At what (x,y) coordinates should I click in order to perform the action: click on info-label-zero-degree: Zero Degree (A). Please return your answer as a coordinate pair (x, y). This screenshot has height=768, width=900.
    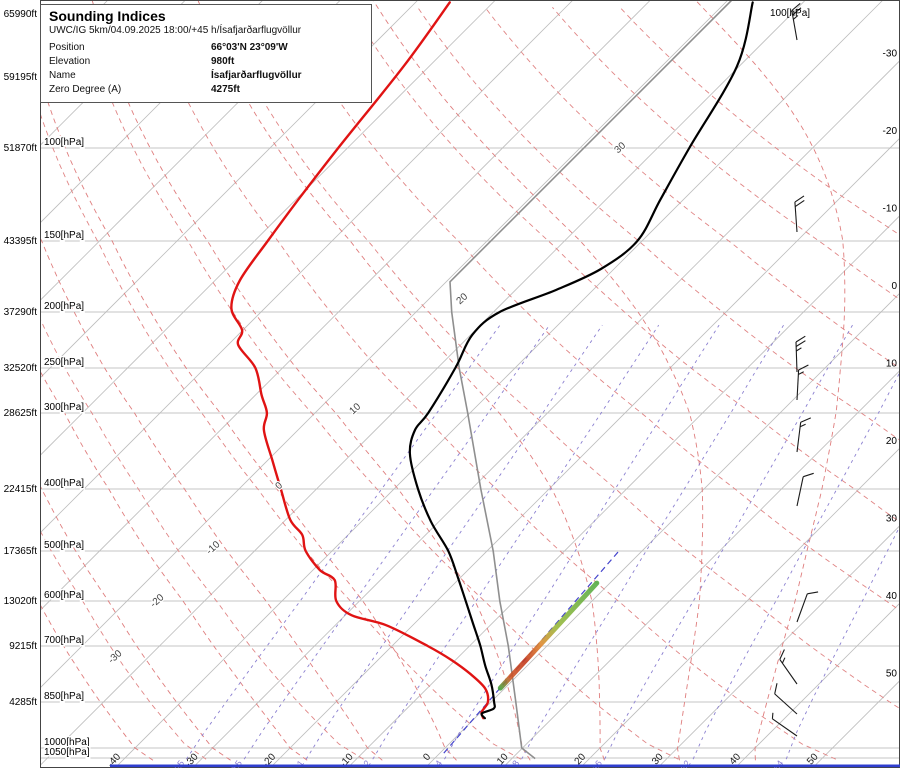
    Looking at the image, I should click on (85, 89).